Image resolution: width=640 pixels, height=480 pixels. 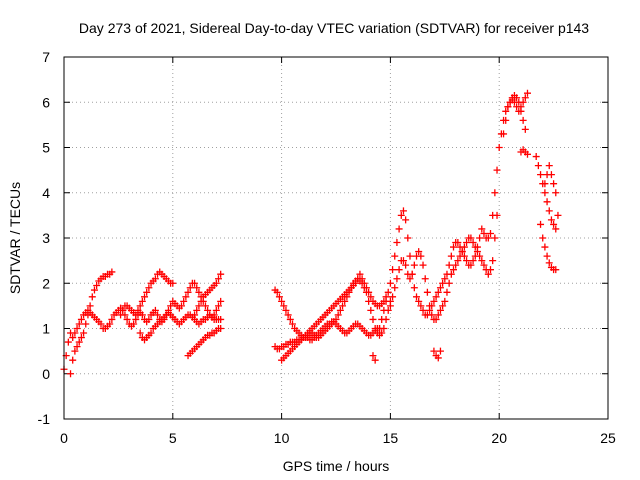 I want to click on y-tick-label: 6, so click(x=46, y=102).